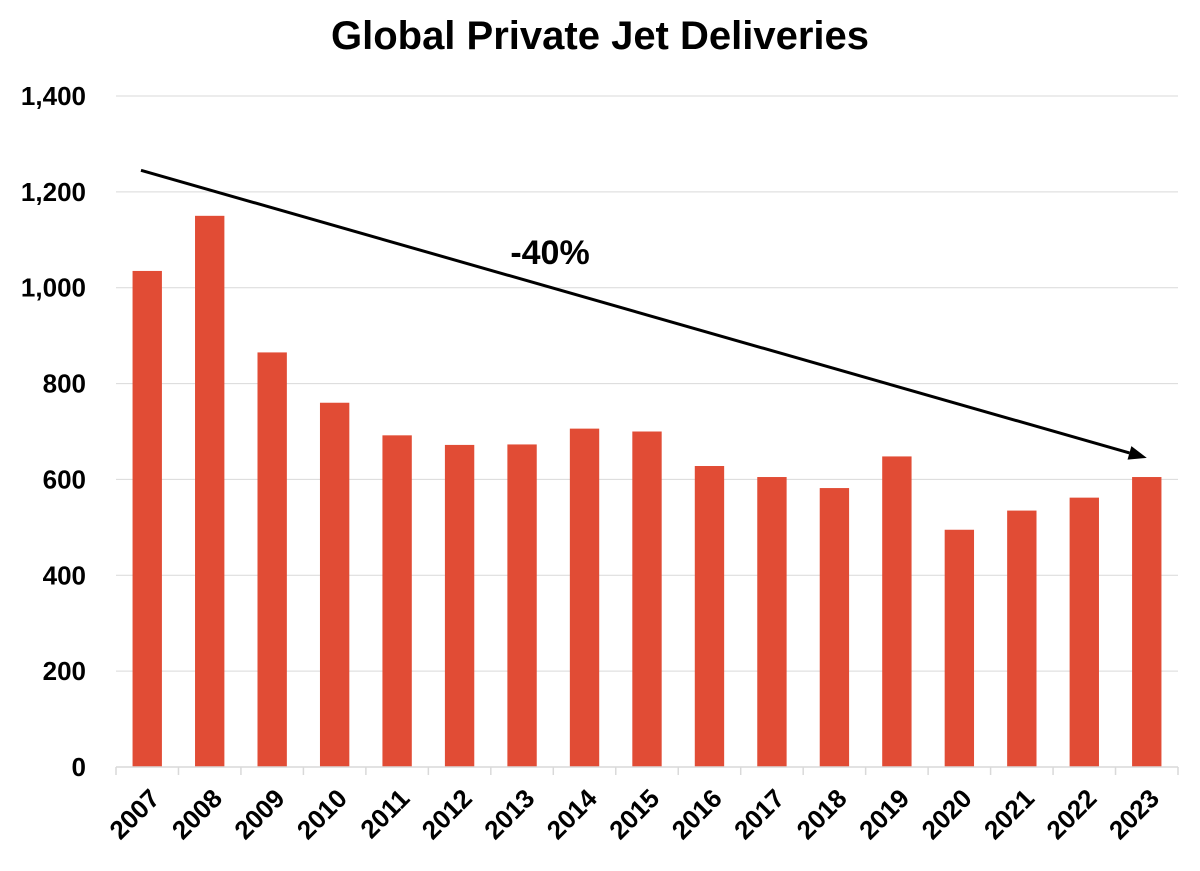  Describe the element at coordinates (147, 518) in the screenshot. I see `bar-2007` at that location.